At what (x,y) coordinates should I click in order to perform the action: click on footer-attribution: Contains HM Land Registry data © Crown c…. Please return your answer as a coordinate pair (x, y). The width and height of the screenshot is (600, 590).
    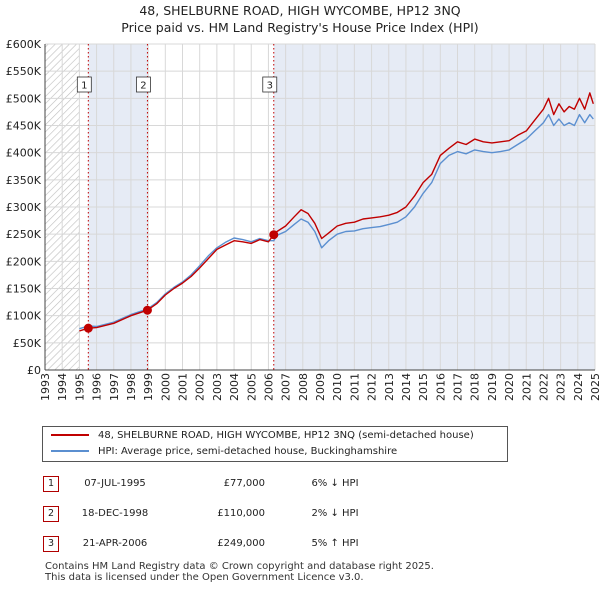
    Looking at the image, I should click on (239, 572).